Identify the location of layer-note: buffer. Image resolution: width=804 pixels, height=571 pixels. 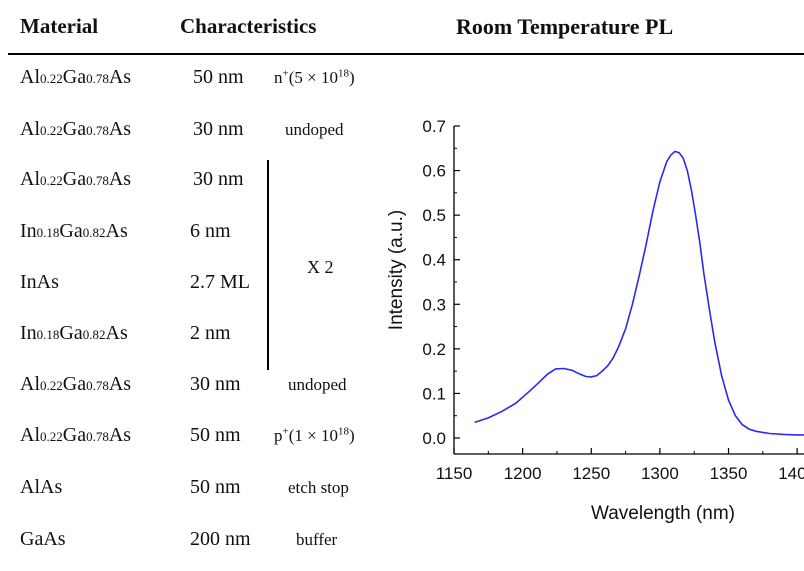
(316, 540).